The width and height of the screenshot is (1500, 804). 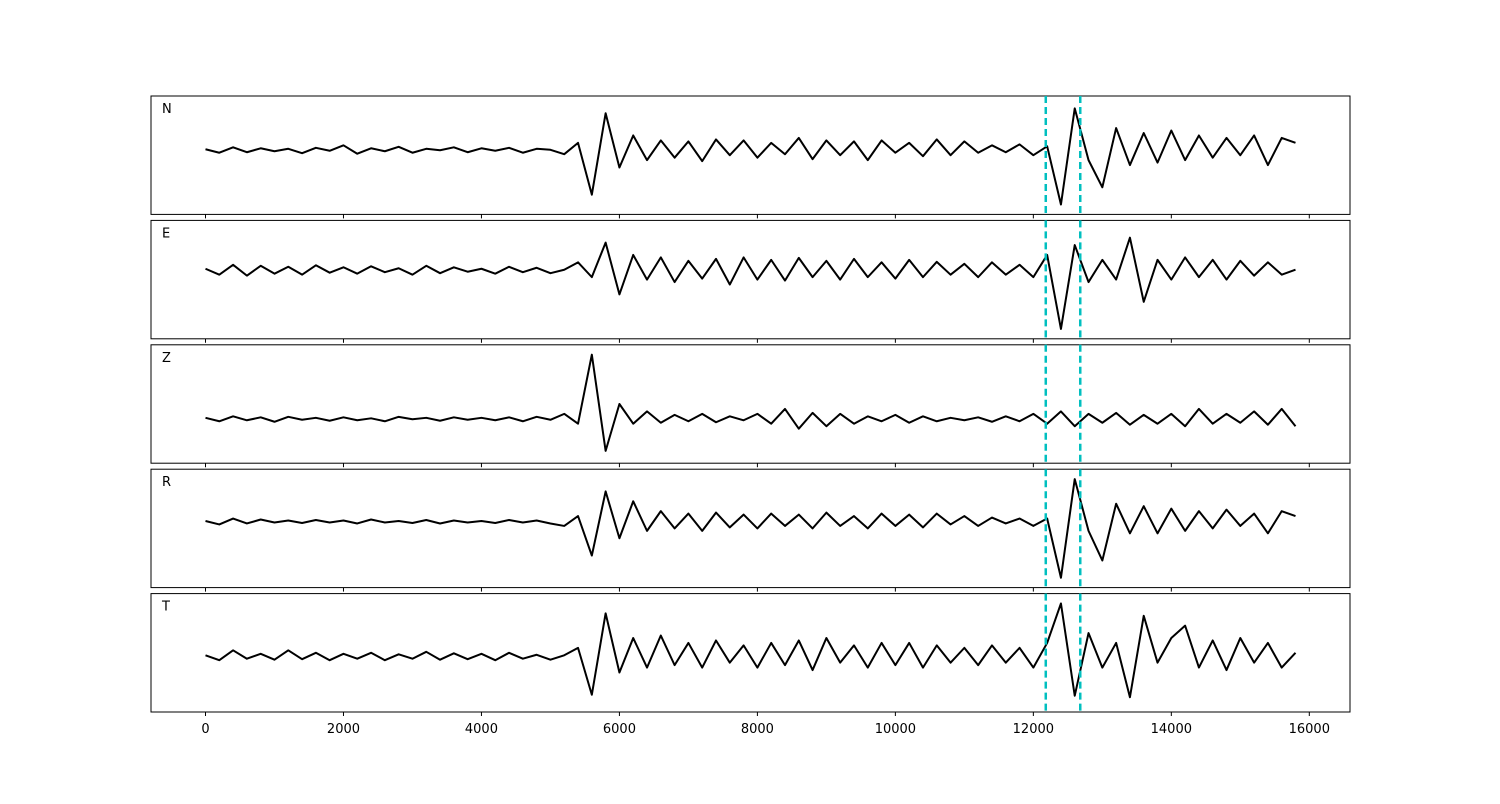 What do you see at coordinates (757, 729) in the screenshot?
I see `x-tick-label: 8000` at bounding box center [757, 729].